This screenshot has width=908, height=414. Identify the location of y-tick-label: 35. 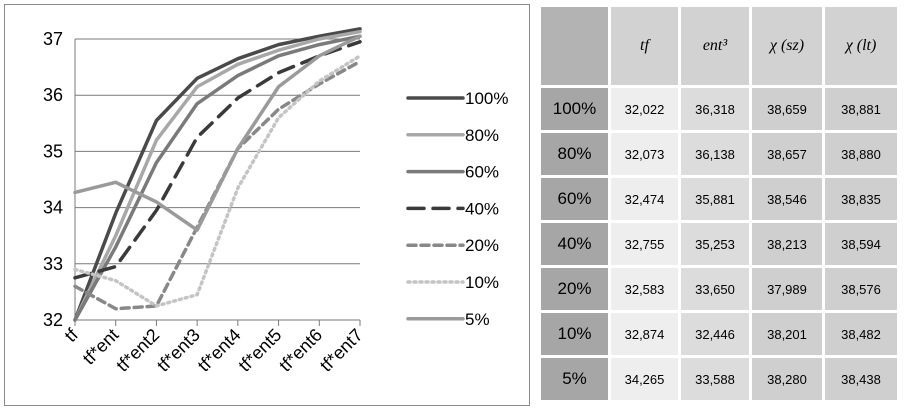
(53, 151).